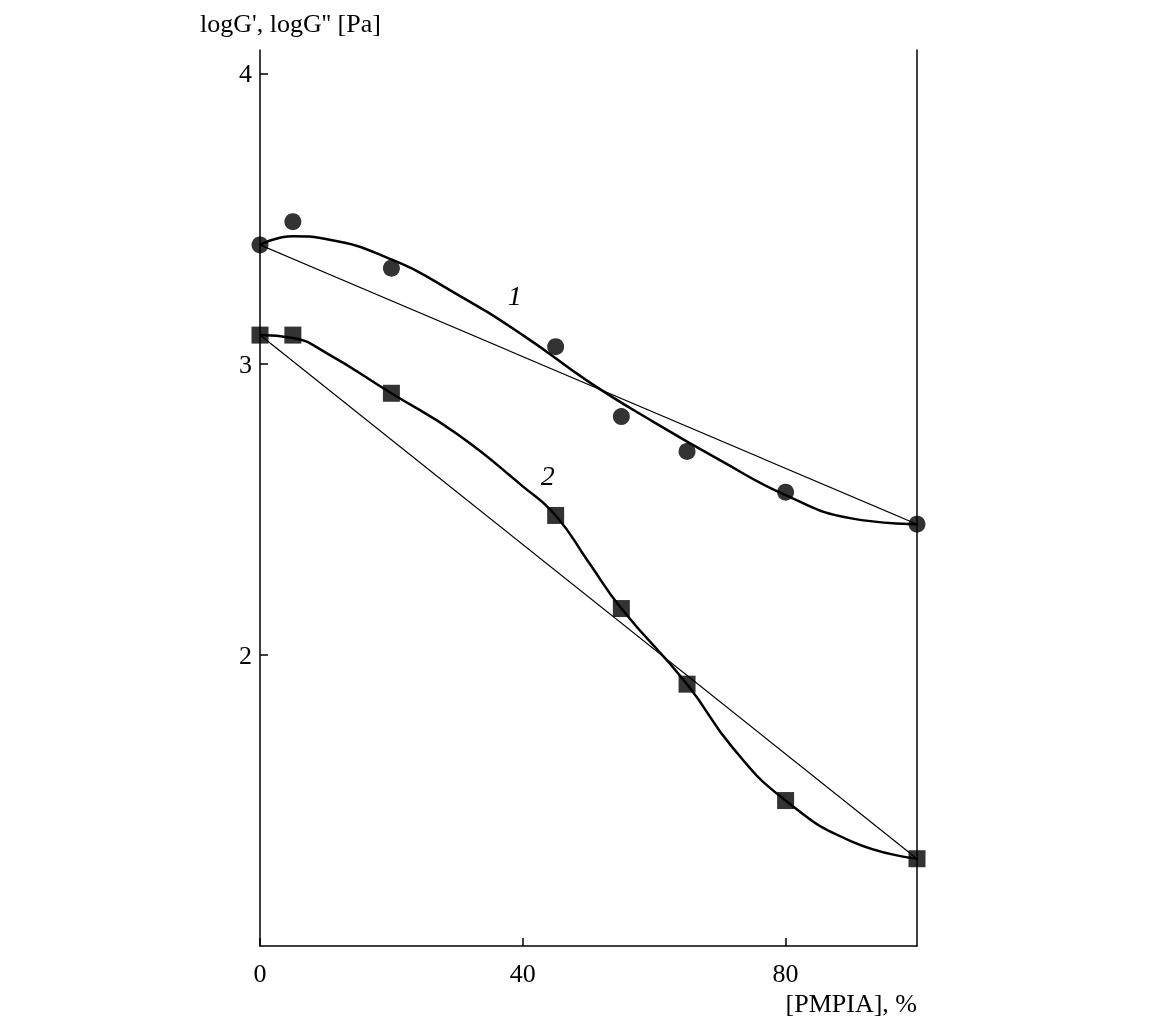 The height and width of the screenshot is (1032, 1150). What do you see at coordinates (260, 973) in the screenshot?
I see `x-tick-label: 0` at bounding box center [260, 973].